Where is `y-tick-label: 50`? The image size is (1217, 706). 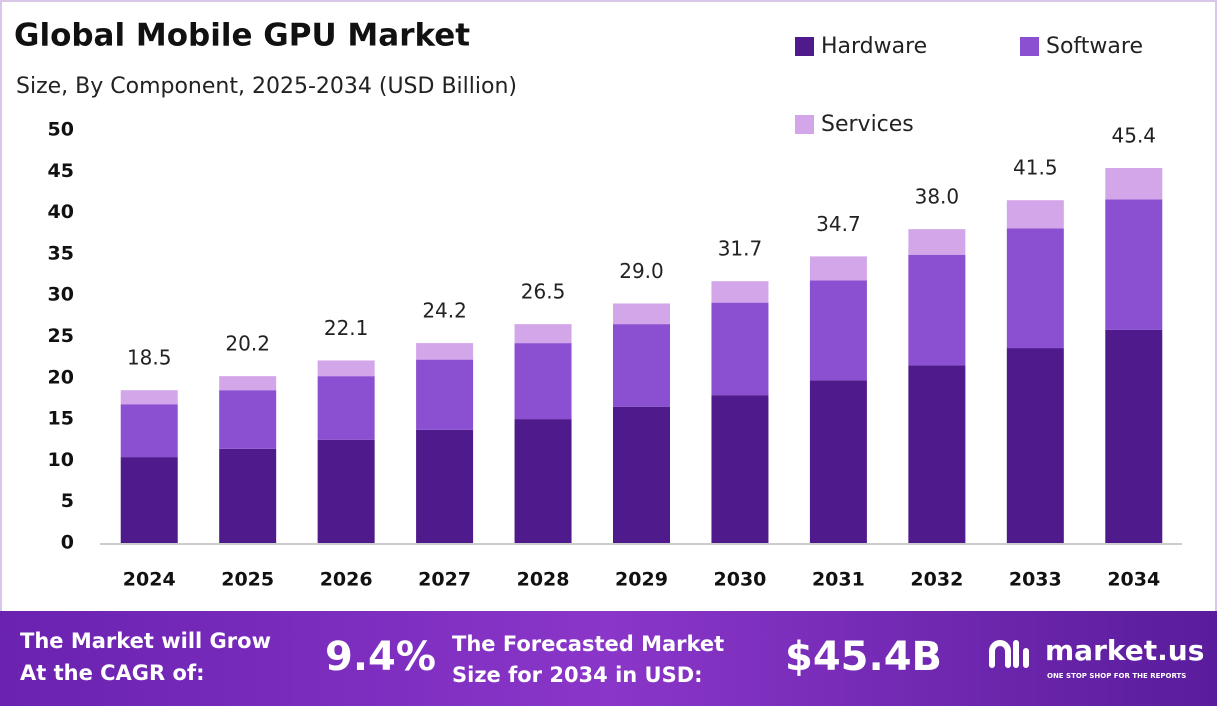
y-tick-label: 50 is located at coordinates (61, 130).